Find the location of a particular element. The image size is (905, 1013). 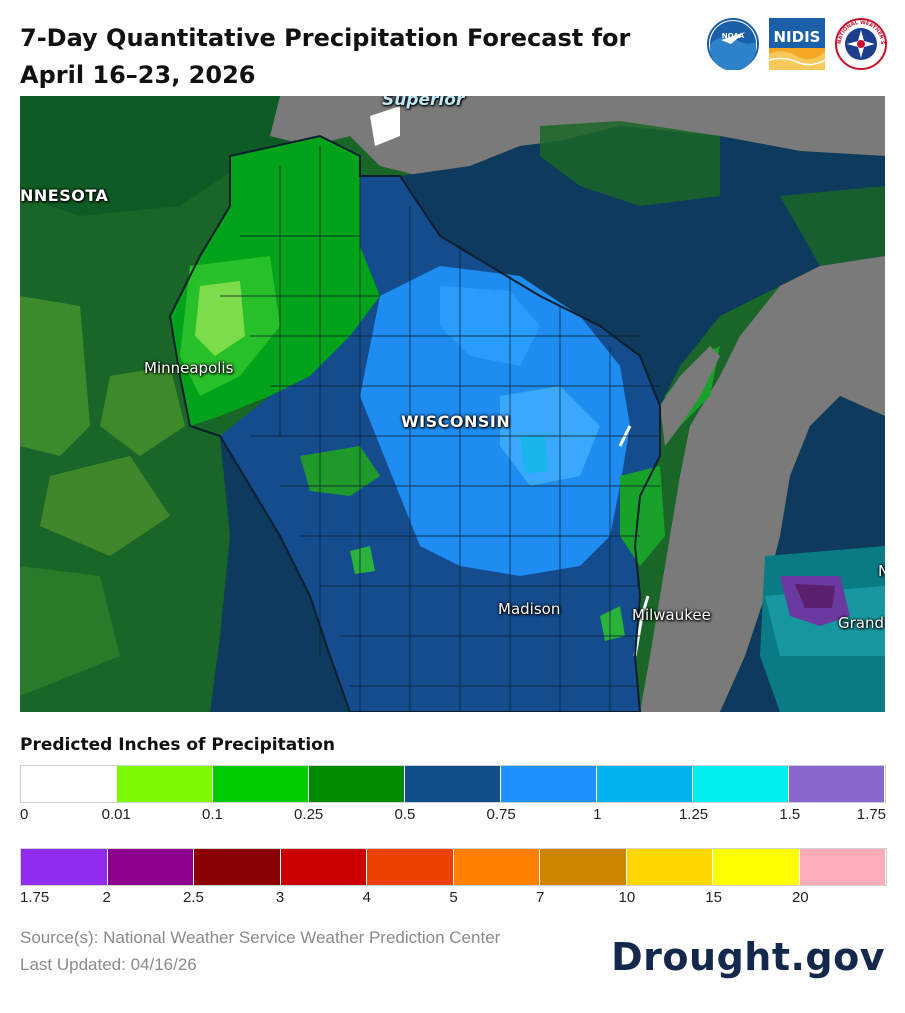

last-updated-text: Last Updated: 04/16/26 is located at coordinates (108, 964).